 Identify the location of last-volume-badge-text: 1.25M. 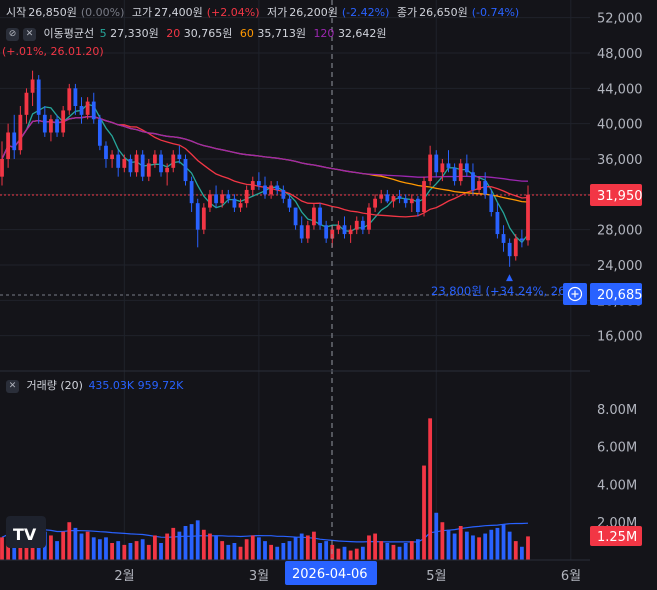
(617, 537).